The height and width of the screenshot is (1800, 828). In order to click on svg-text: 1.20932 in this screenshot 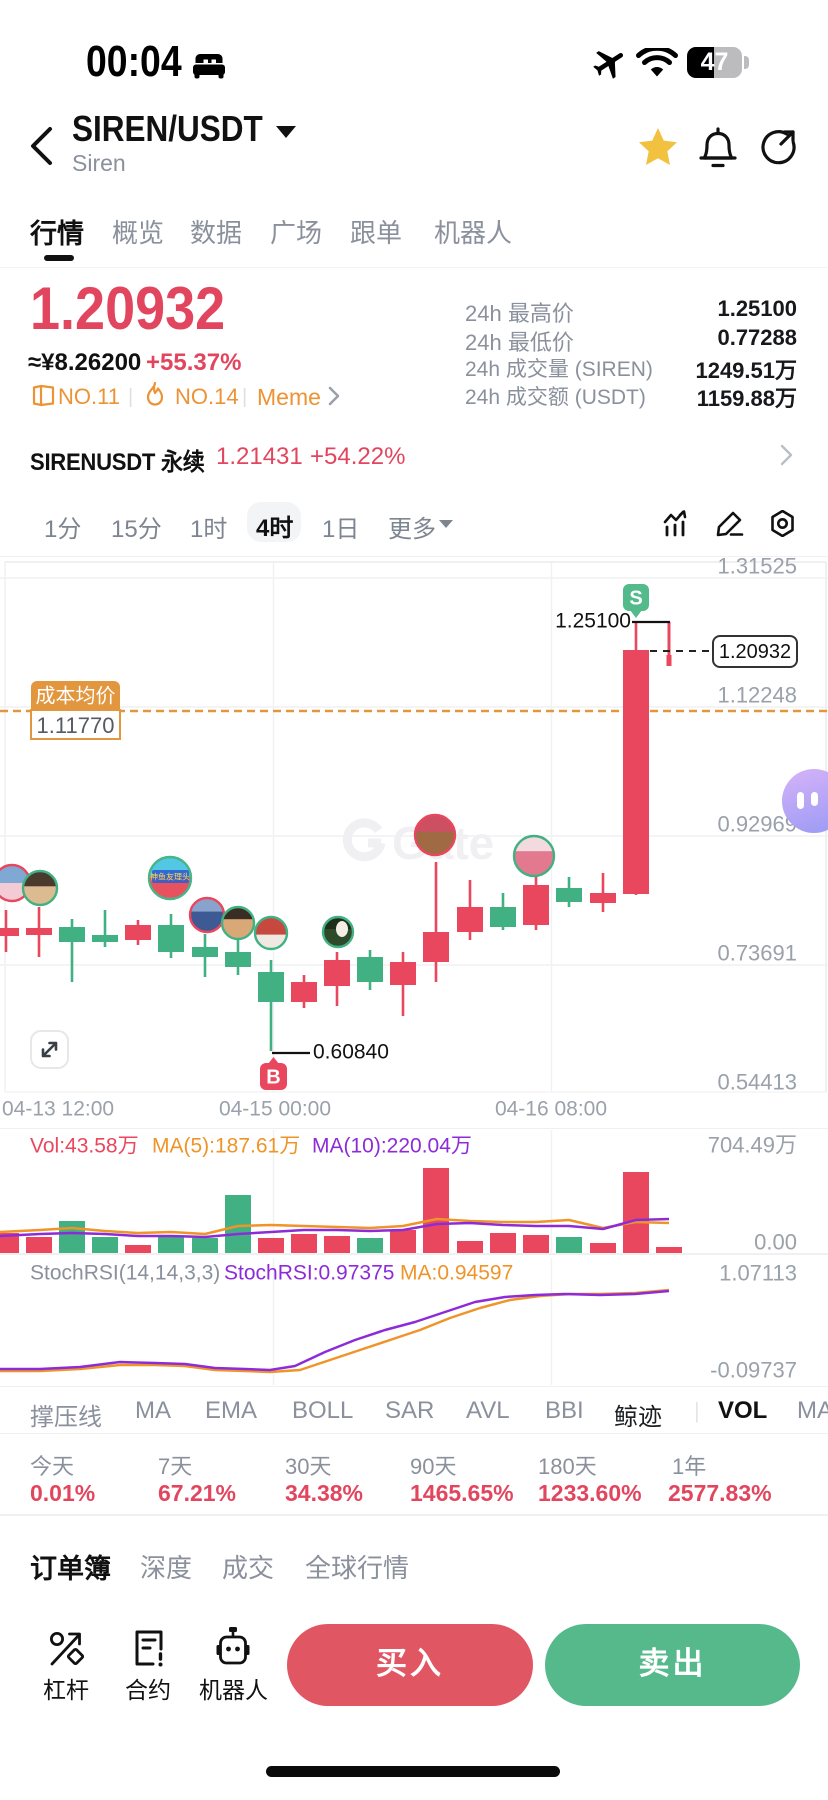, I will do `click(755, 652)`.